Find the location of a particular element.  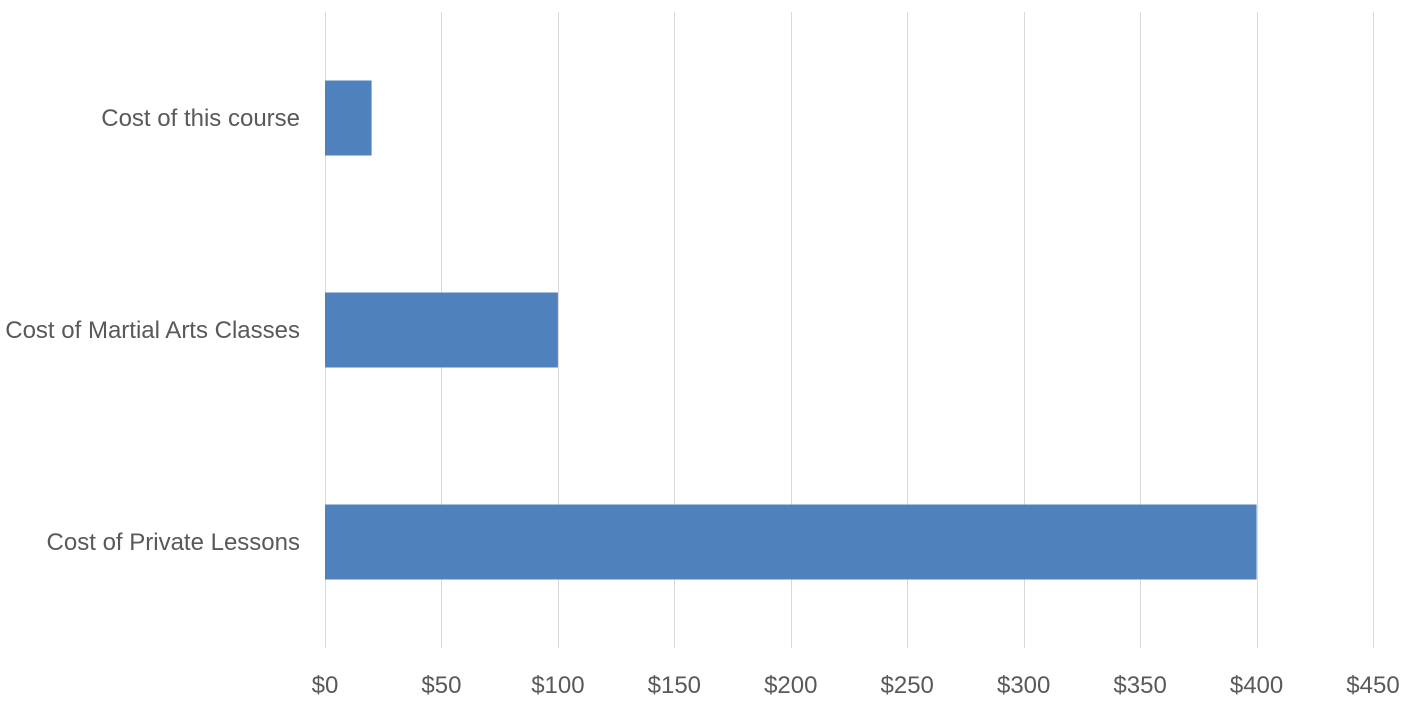

x-tick-label: $450 is located at coordinates (1372, 685).